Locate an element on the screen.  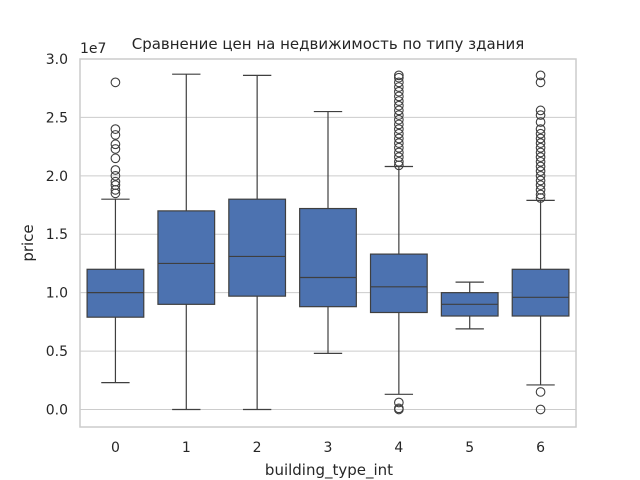
y-tick-label: 0.5 is located at coordinates (57, 352).